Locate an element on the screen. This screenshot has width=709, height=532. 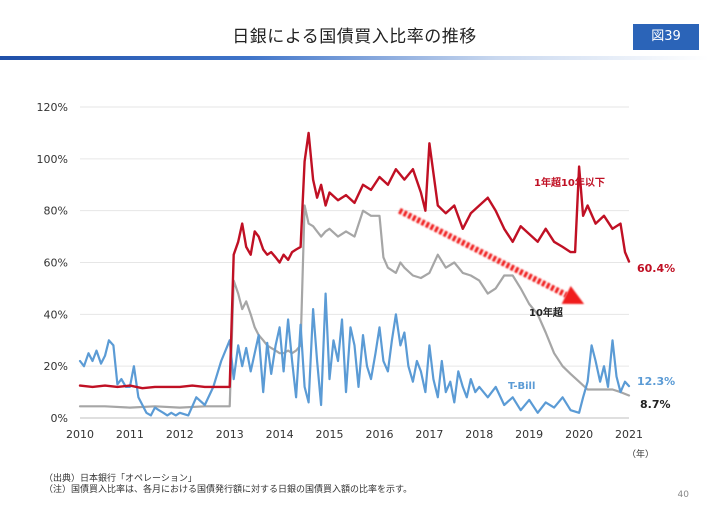
slide-header: 日銀による国債買入比率の推移 図39 is located at coordinates (354, 35).